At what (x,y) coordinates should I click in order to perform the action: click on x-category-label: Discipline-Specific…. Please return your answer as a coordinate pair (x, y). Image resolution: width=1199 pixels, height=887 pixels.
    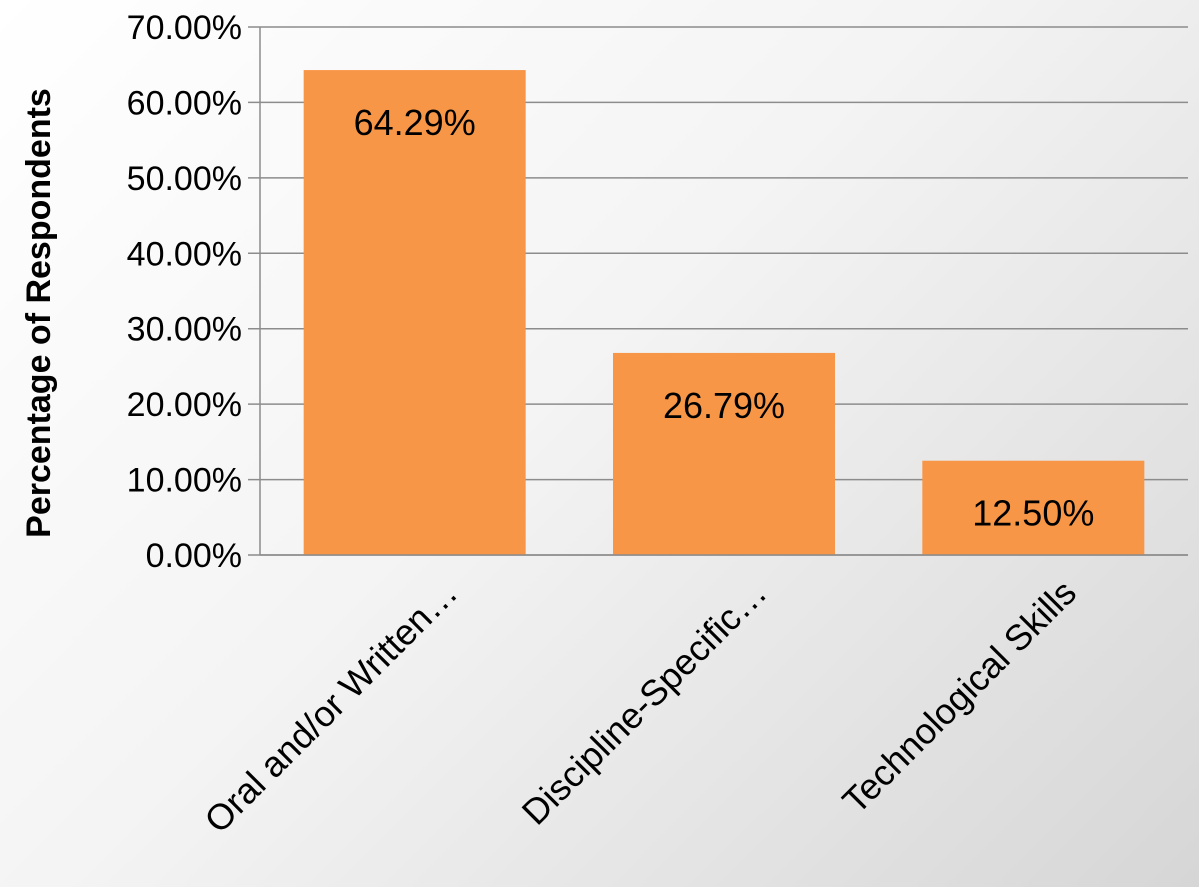
    Looking at the image, I should click on (644, 702).